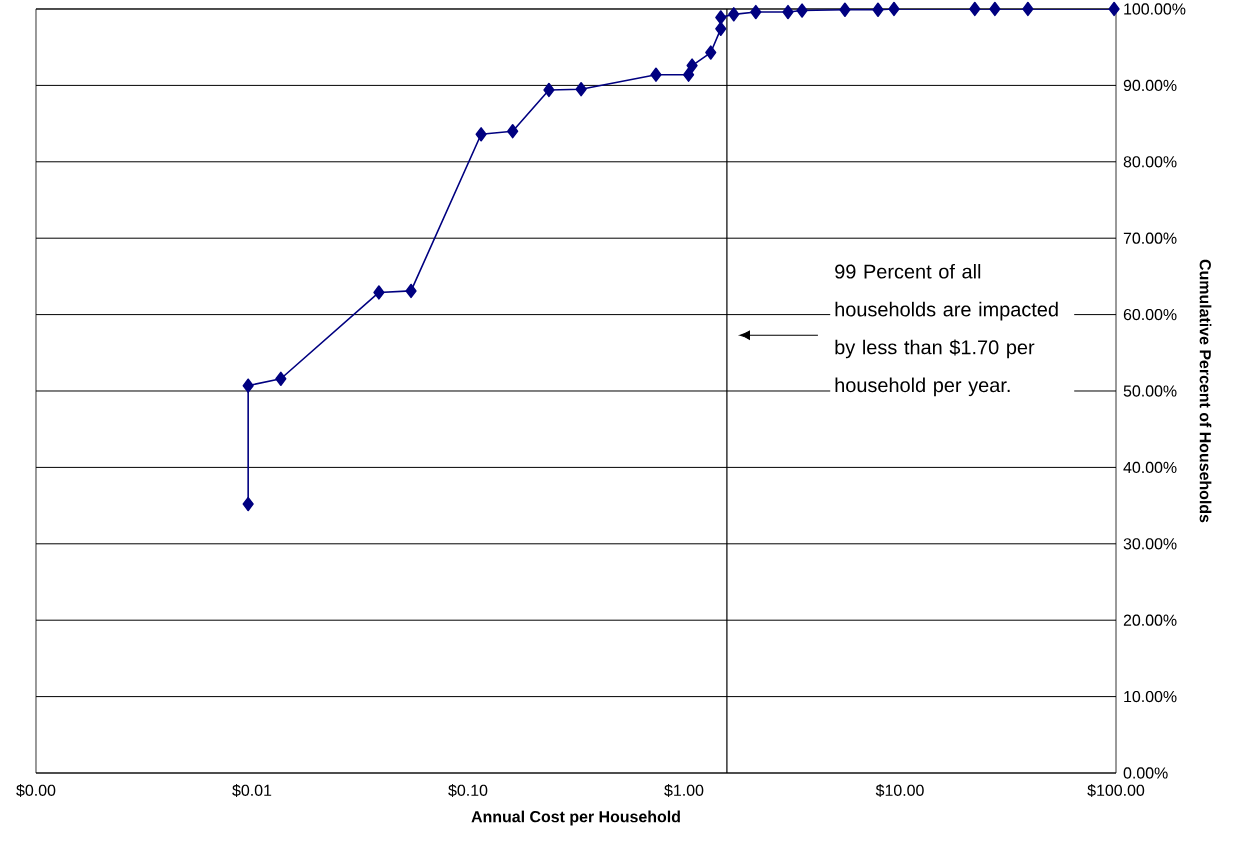 The width and height of the screenshot is (1246, 859). I want to click on y-tick-label: 60.00%, so click(1150, 314).